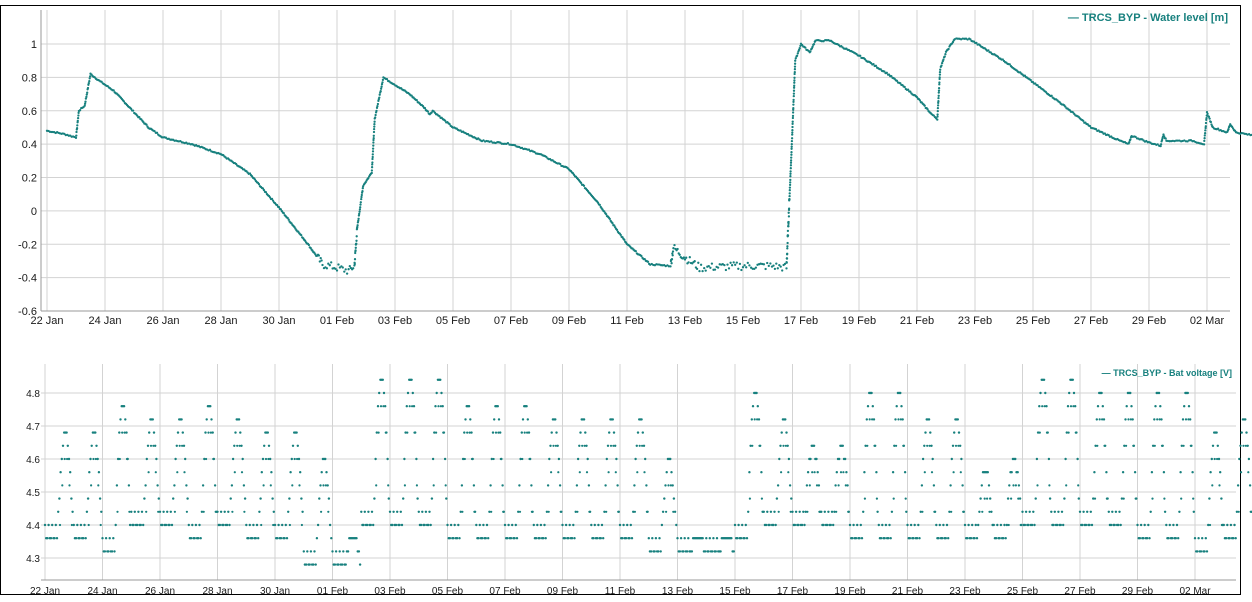  What do you see at coordinates (33, 394) in the screenshot?
I see `y-tick-label: 4.8` at bounding box center [33, 394].